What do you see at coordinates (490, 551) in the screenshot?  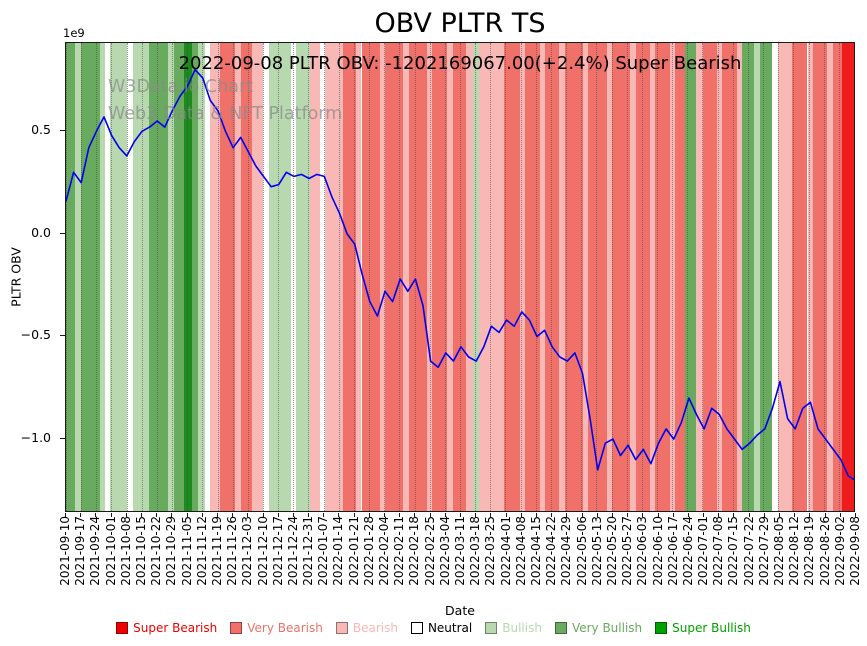 I see `x-tick-label: 2022-03-25` at bounding box center [490, 551].